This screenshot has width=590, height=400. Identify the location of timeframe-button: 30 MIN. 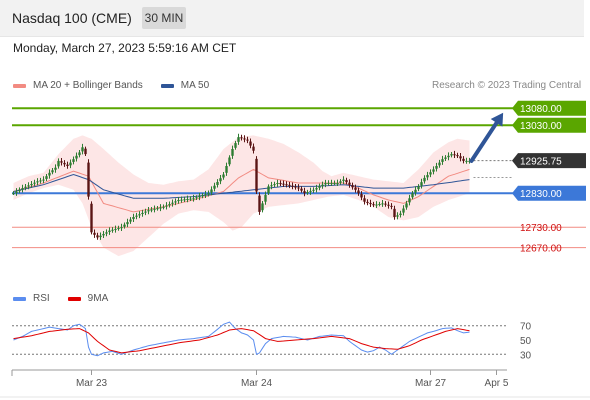
(164, 18).